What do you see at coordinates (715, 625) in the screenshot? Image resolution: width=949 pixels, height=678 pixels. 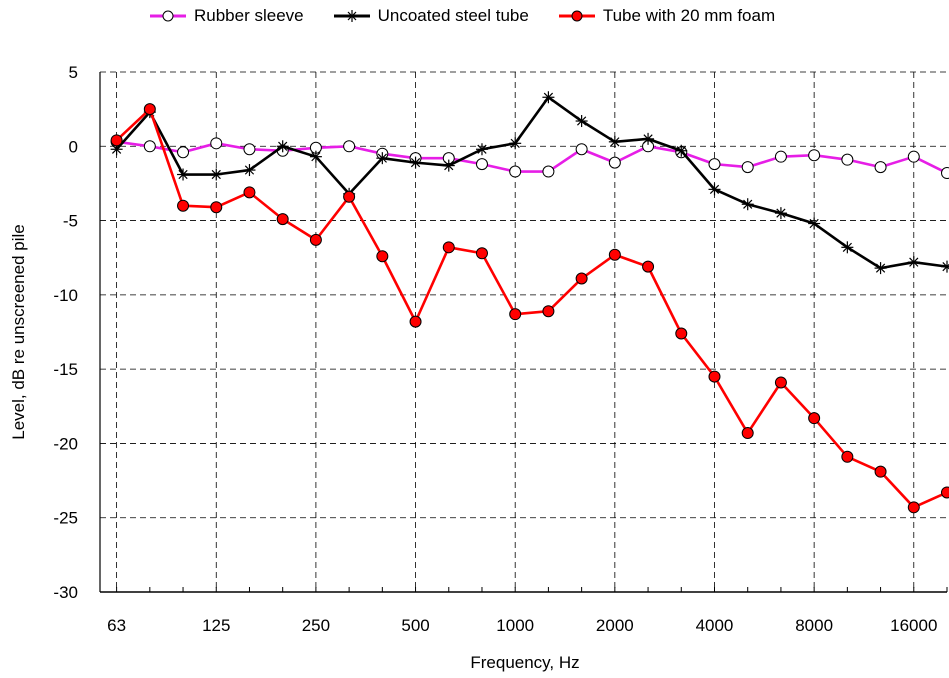 I see `x-tick-label: 4000` at bounding box center [715, 625].